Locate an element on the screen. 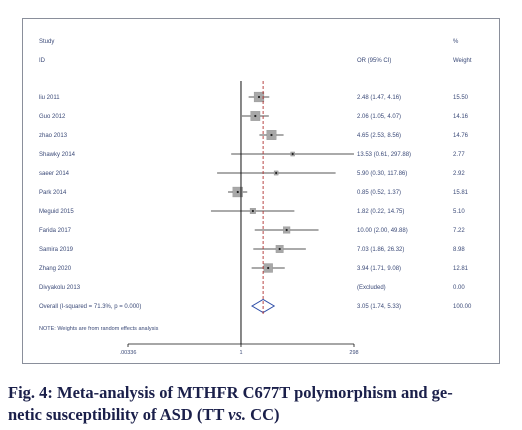 This screenshot has height=430, width=522. study-weight: 2.77 is located at coordinates (459, 155).